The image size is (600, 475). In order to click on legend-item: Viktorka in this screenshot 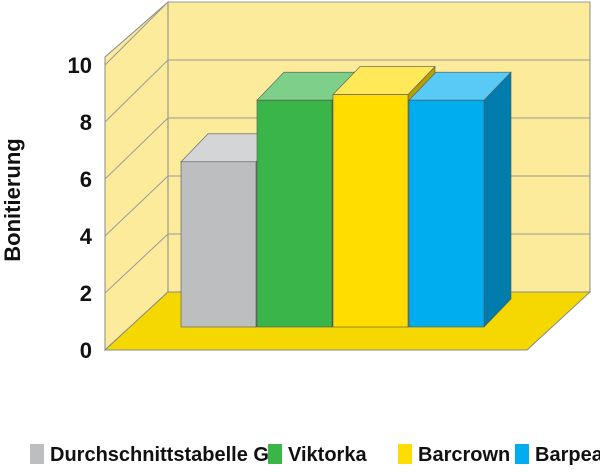, I will do `click(317, 455)`.